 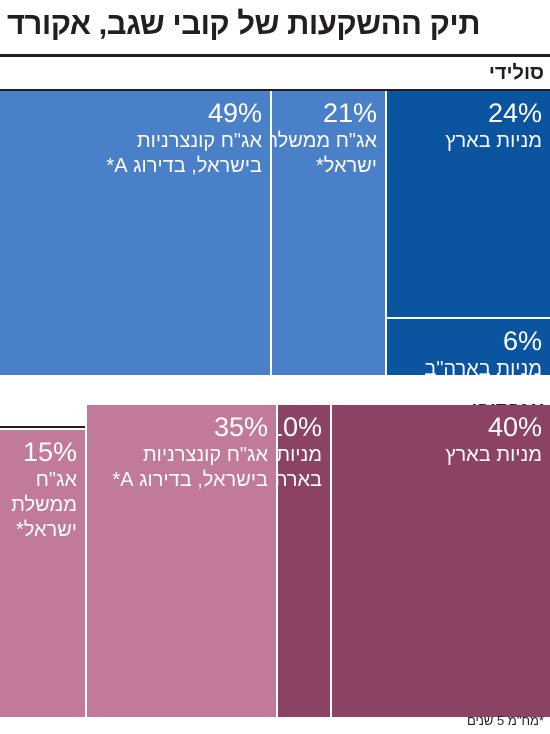 What do you see at coordinates (467, 346) in the screenshot?
I see `treemap-cell: 6% מניות בארה"ב` at bounding box center [467, 346].